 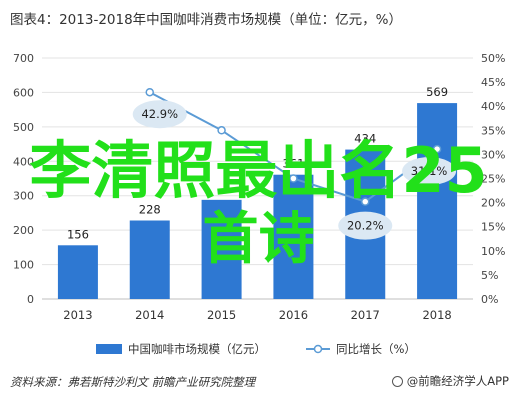 What do you see at coordinates (397, 381) in the screenshot?
I see `brand-logo-icon` at bounding box center [397, 381].